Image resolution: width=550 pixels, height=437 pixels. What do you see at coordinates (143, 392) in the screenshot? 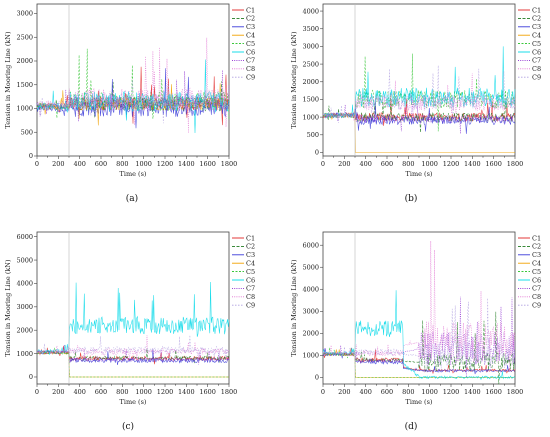
I see `x-tick-label: 1000` at bounding box center [143, 392].